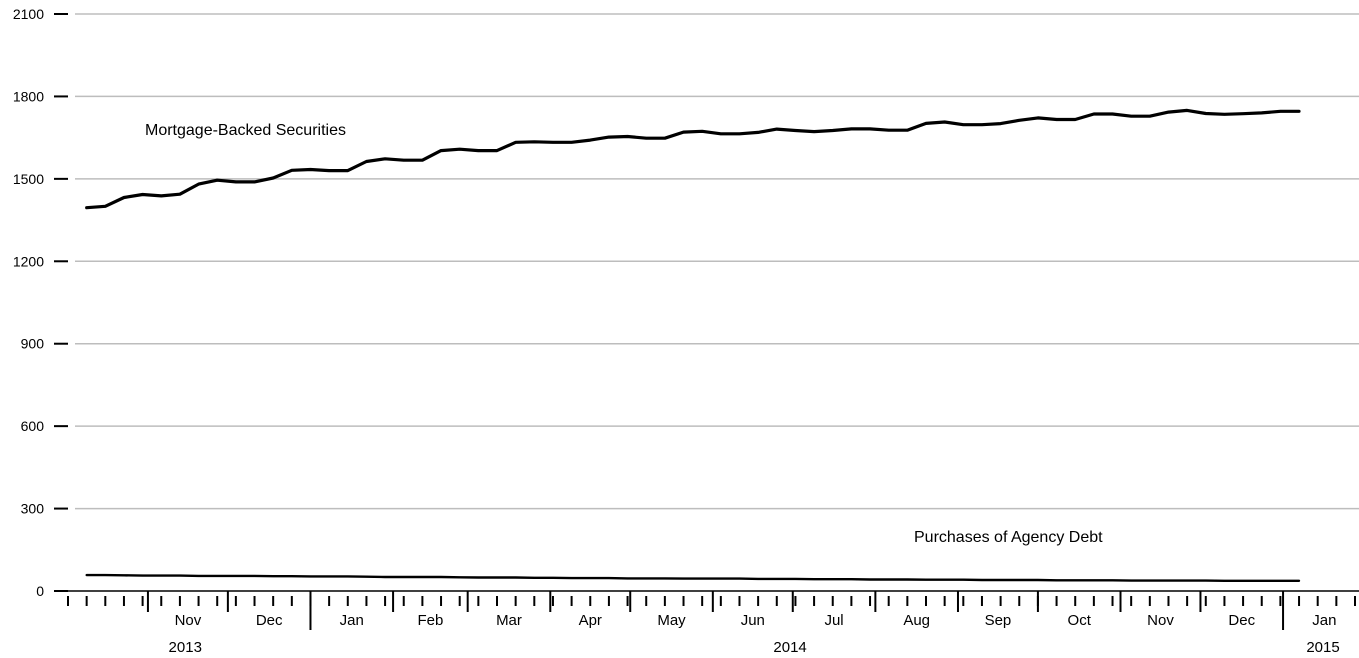 Image resolution: width=1359 pixels, height=658 pixels. I want to click on y-tick-label-600: 600, so click(33, 426).